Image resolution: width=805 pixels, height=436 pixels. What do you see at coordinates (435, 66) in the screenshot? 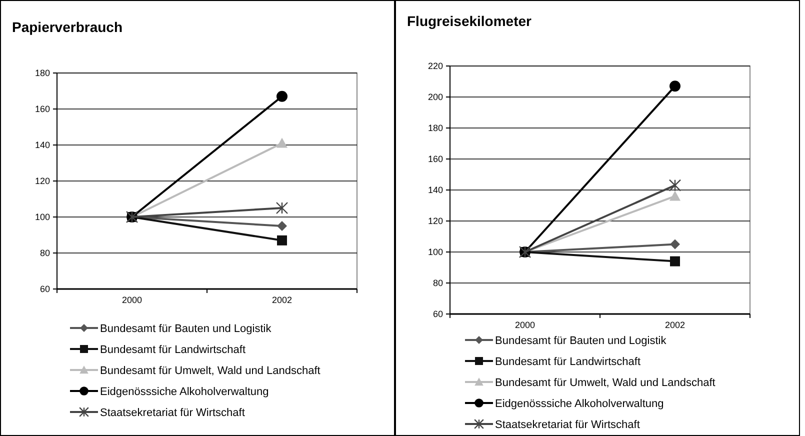
I see `y-tick-label: 220` at bounding box center [435, 66].